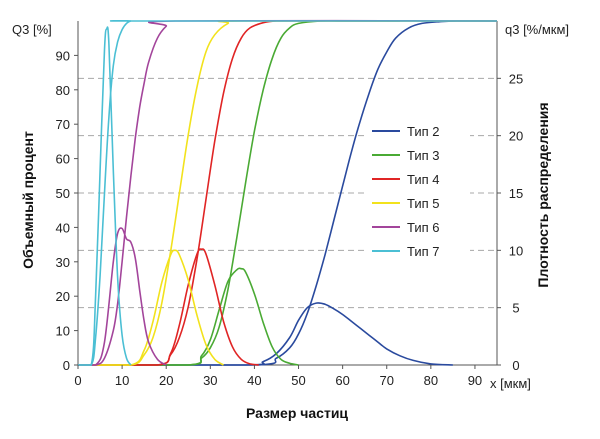 This screenshot has height=439, width=600. What do you see at coordinates (515, 308) in the screenshot?
I see `y2-tick-label: 5` at bounding box center [515, 308].